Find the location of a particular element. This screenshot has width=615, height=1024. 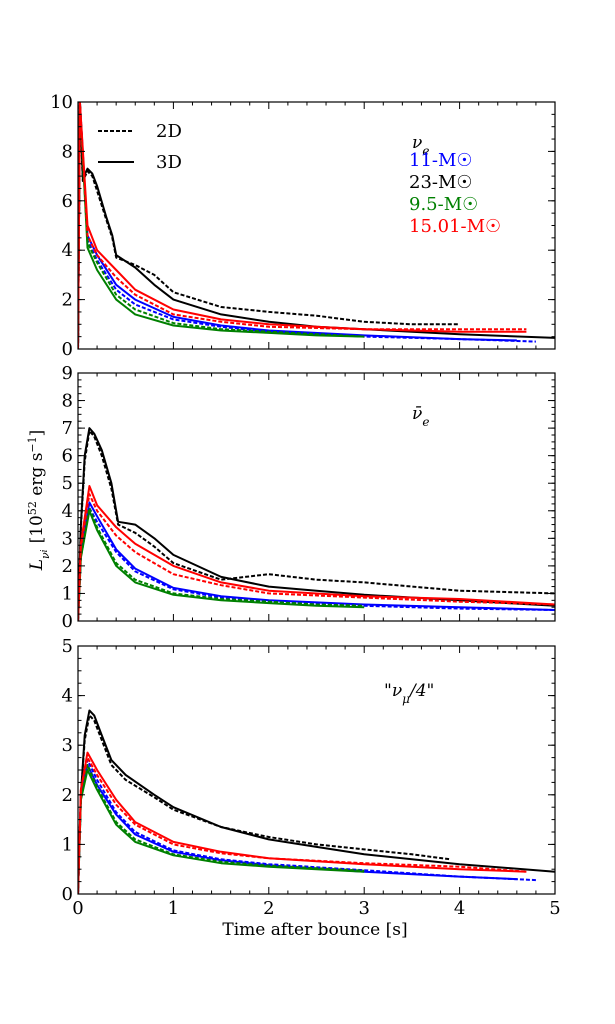

legend-label-2d: 2D is located at coordinates (169, 131).